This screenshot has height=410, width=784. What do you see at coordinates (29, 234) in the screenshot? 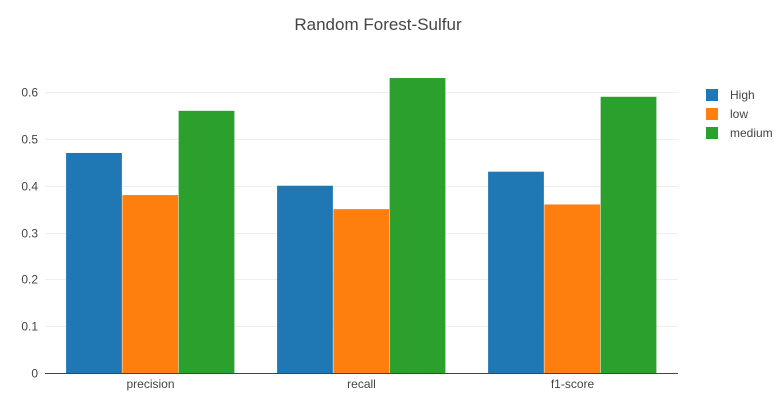
I see `y-tick-label: 0.3` at bounding box center [29, 234].